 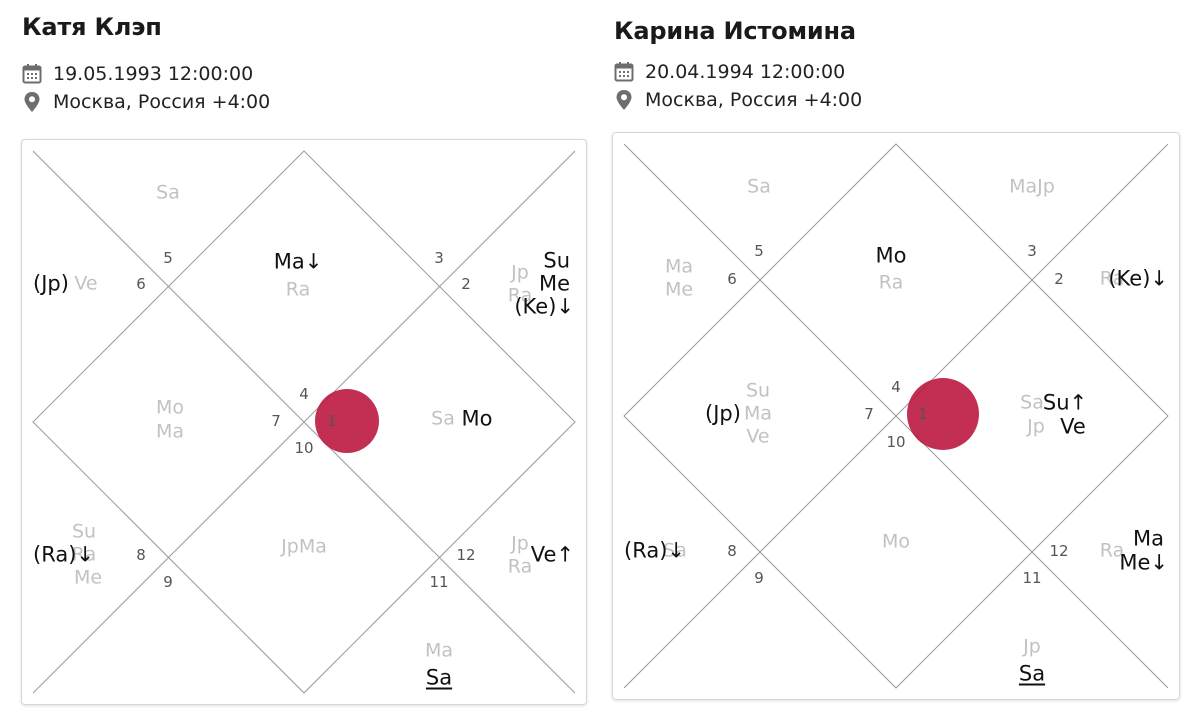 I want to click on planet-majp: MaJp, so click(x=1032, y=186).